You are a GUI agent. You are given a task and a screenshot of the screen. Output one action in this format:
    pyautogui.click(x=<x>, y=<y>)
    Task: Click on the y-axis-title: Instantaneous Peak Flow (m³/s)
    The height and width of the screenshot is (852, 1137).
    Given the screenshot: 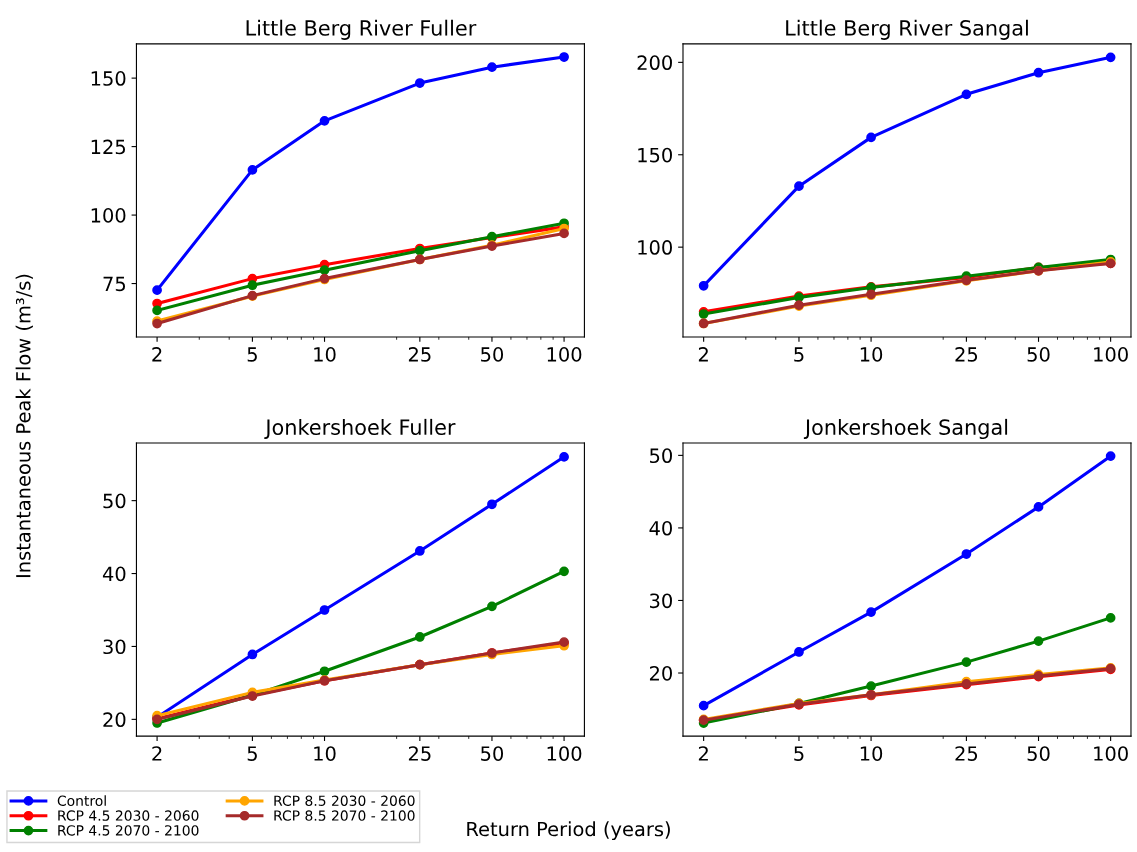 What is the action you would take?
    pyautogui.click(x=24, y=426)
    